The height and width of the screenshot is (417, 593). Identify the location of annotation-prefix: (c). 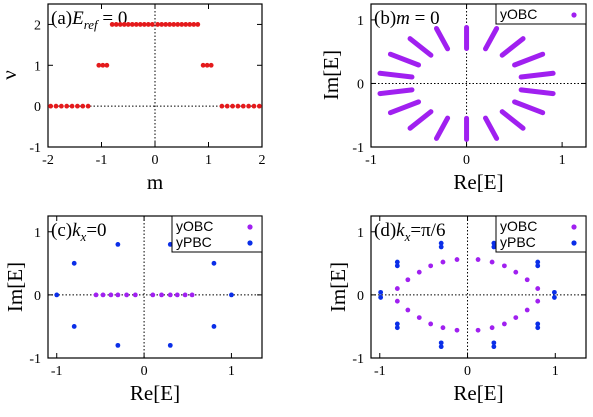
(61, 230).